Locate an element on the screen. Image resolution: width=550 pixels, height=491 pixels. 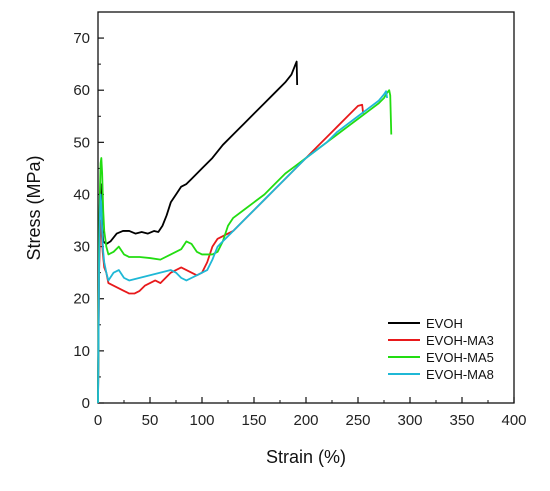
x-tick-label: 50 is located at coordinates (150, 420).